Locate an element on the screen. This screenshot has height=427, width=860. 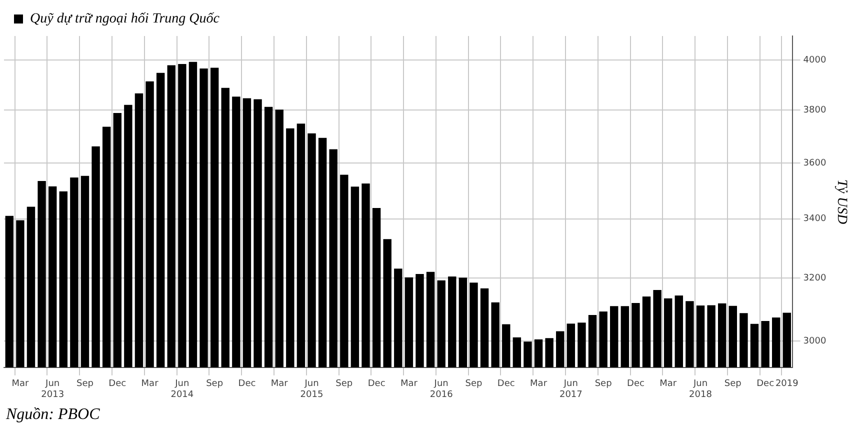
y-tick-label: 3600 is located at coordinates (814, 163).